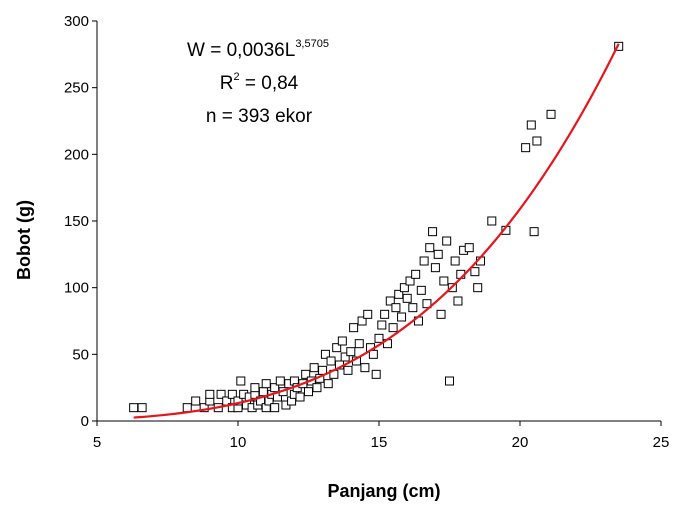 The height and width of the screenshot is (506, 674). I want to click on x-axis-title: Panjang (cm), so click(383, 491).